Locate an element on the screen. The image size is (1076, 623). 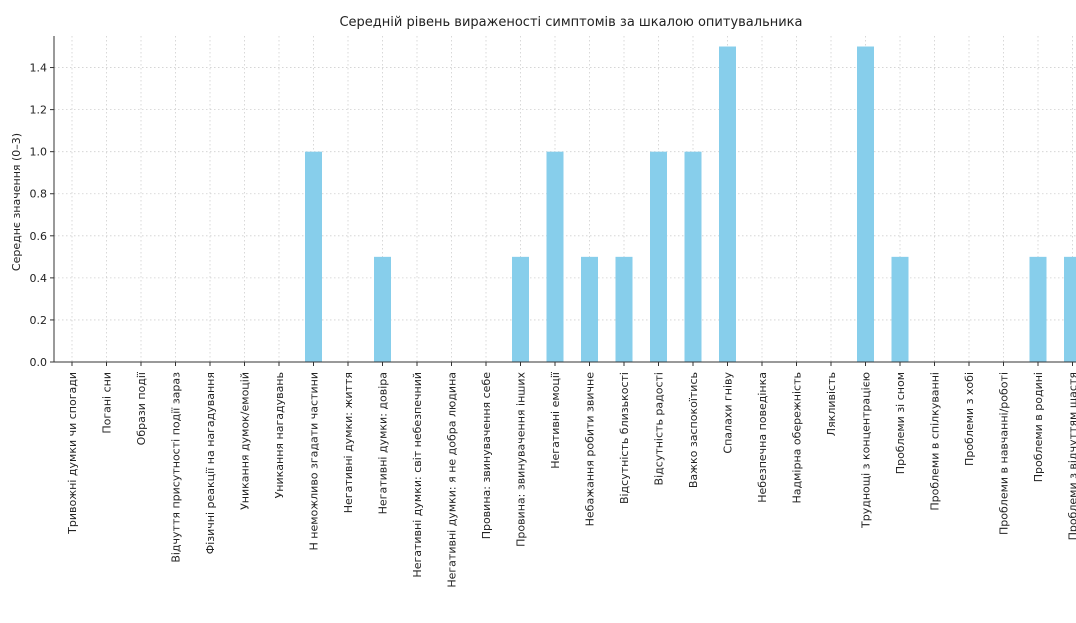
x-tick-label: Спалахи гніву is located at coordinates (728, 413).